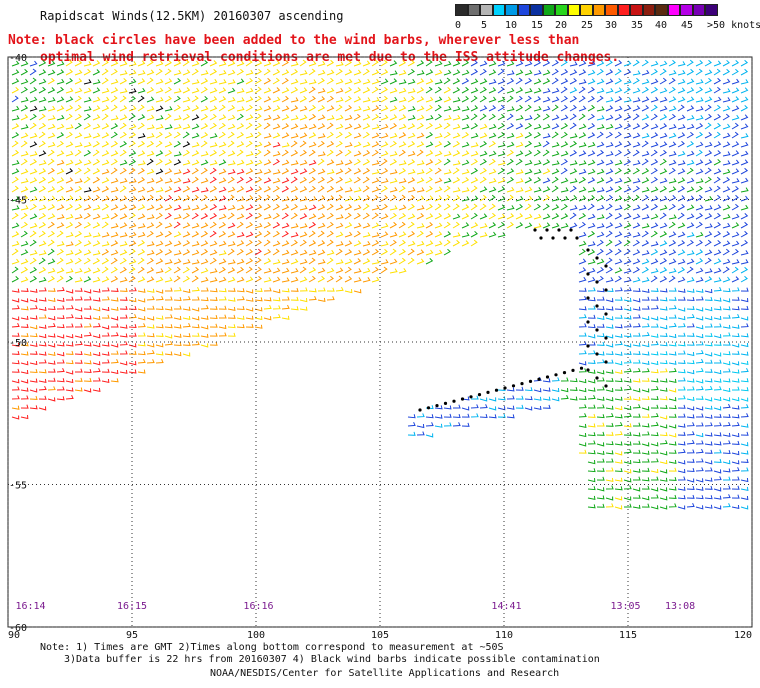 The width and height of the screenshot is (760, 688). What do you see at coordinates (625, 606) in the screenshot?
I see `time-label: 13:05` at bounding box center [625, 606].